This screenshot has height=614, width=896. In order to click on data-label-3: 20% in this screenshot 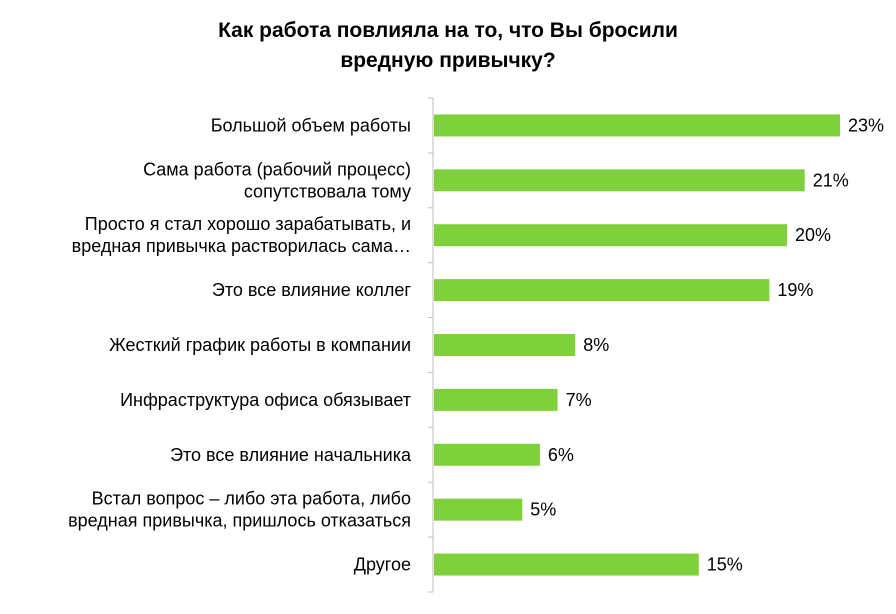, I will do `click(813, 235)`.